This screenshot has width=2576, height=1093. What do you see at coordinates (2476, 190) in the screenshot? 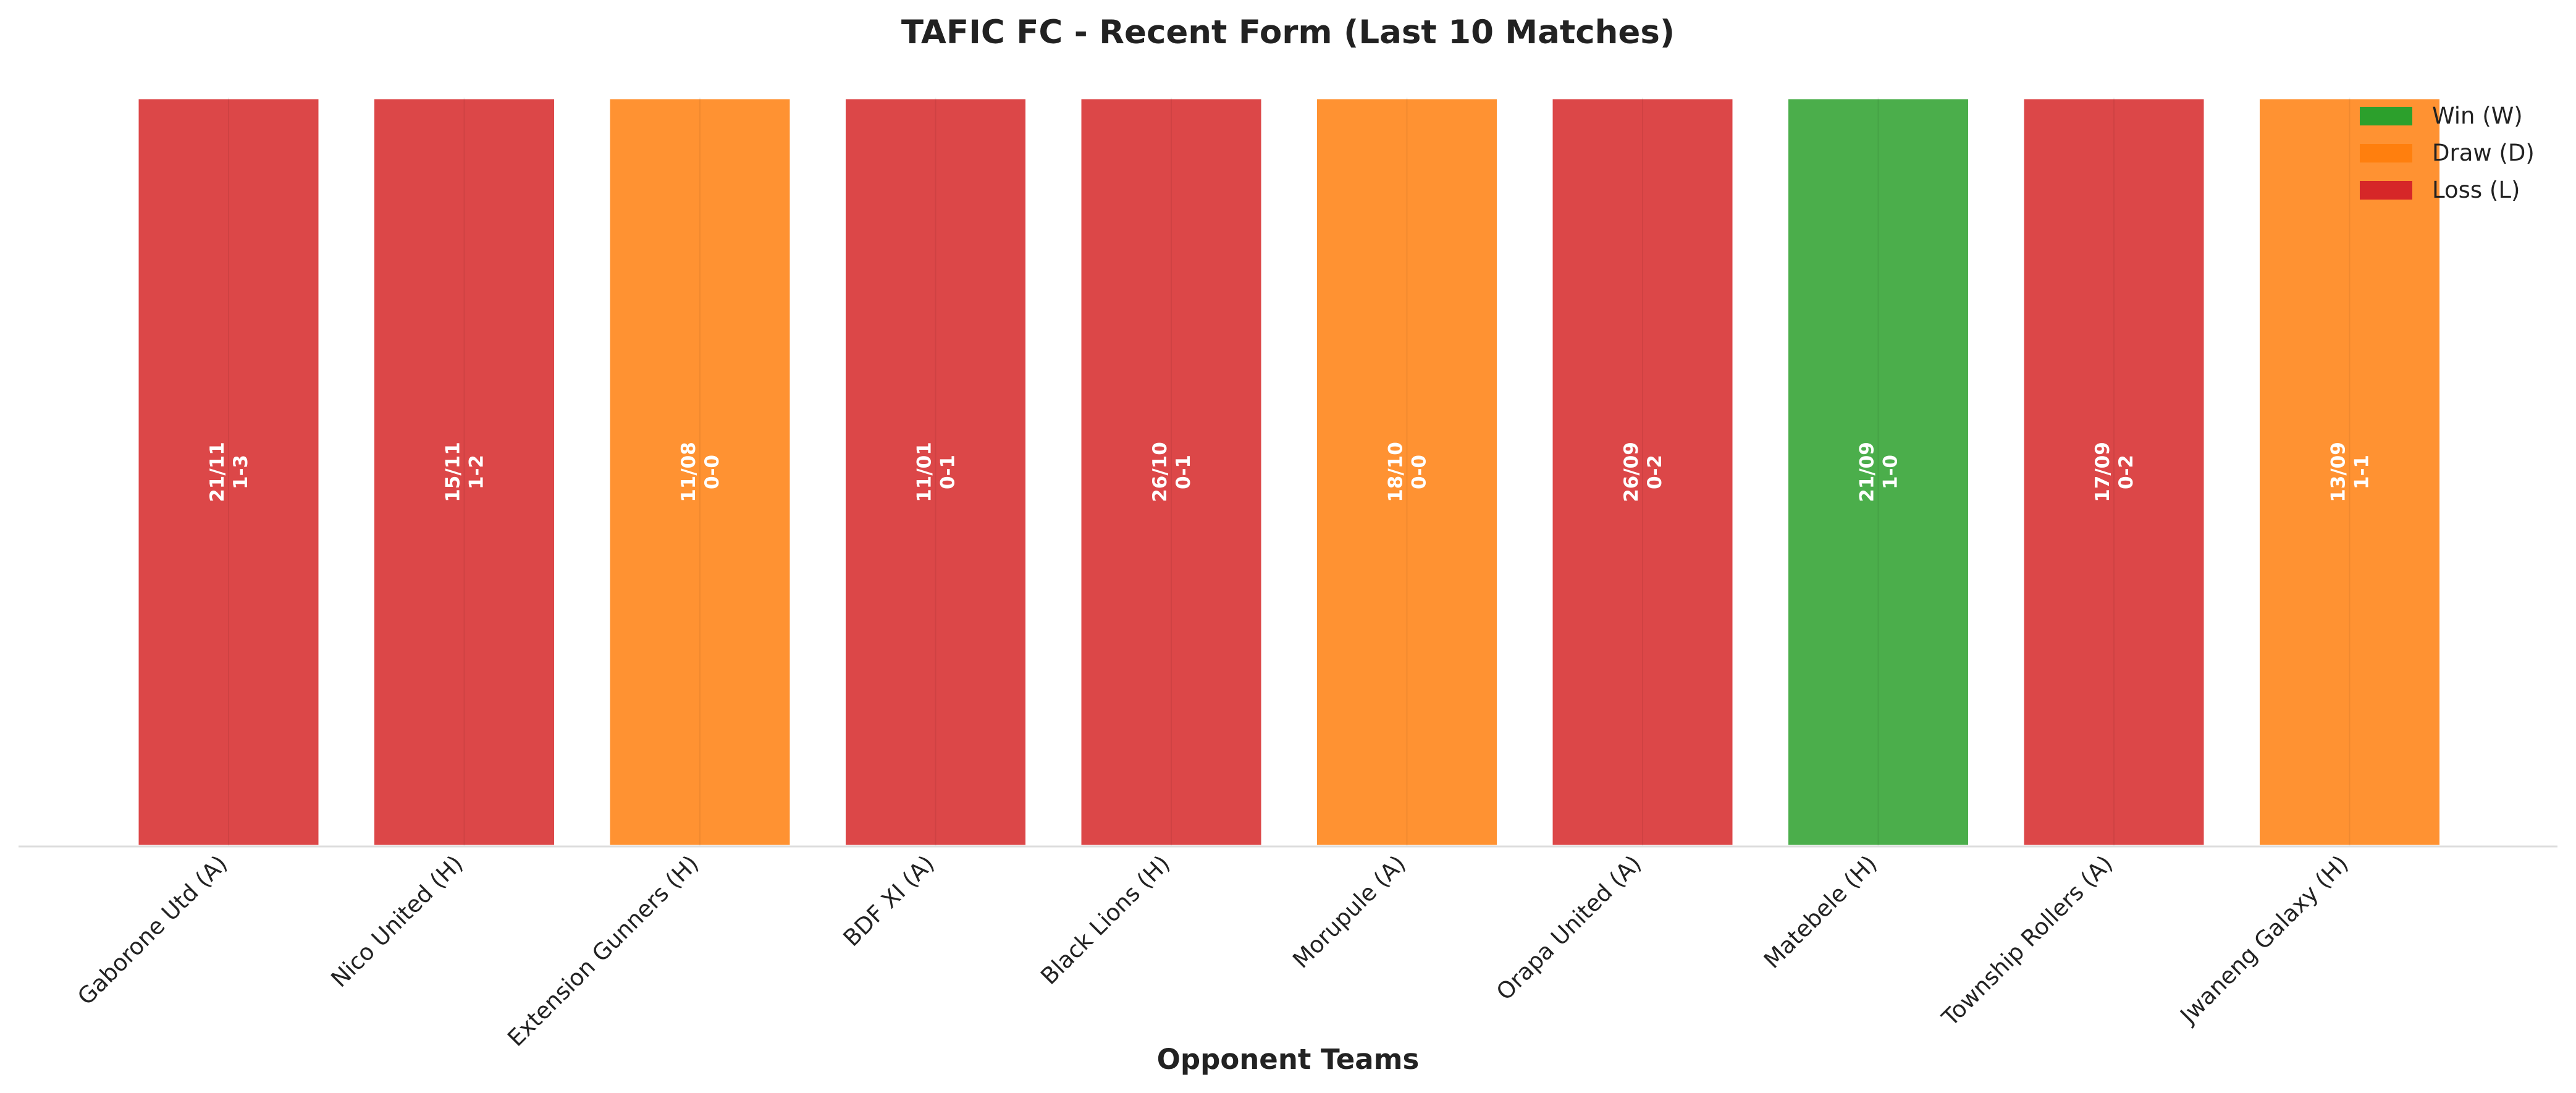
I see `legend-label-L: Loss (L)` at bounding box center [2476, 190].